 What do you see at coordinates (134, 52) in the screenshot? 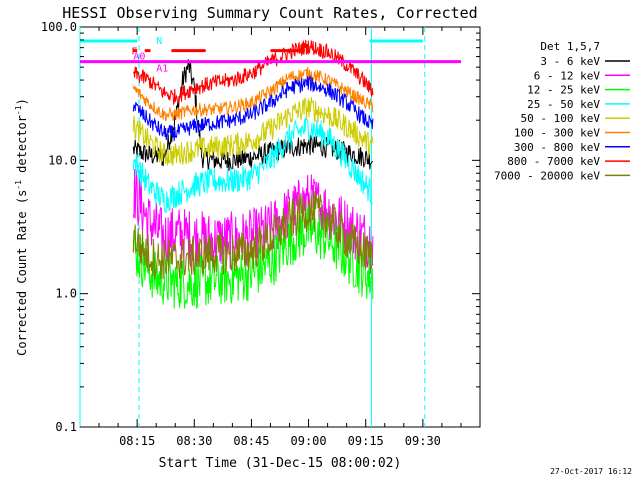
I see `flare-label: F` at bounding box center [134, 52].